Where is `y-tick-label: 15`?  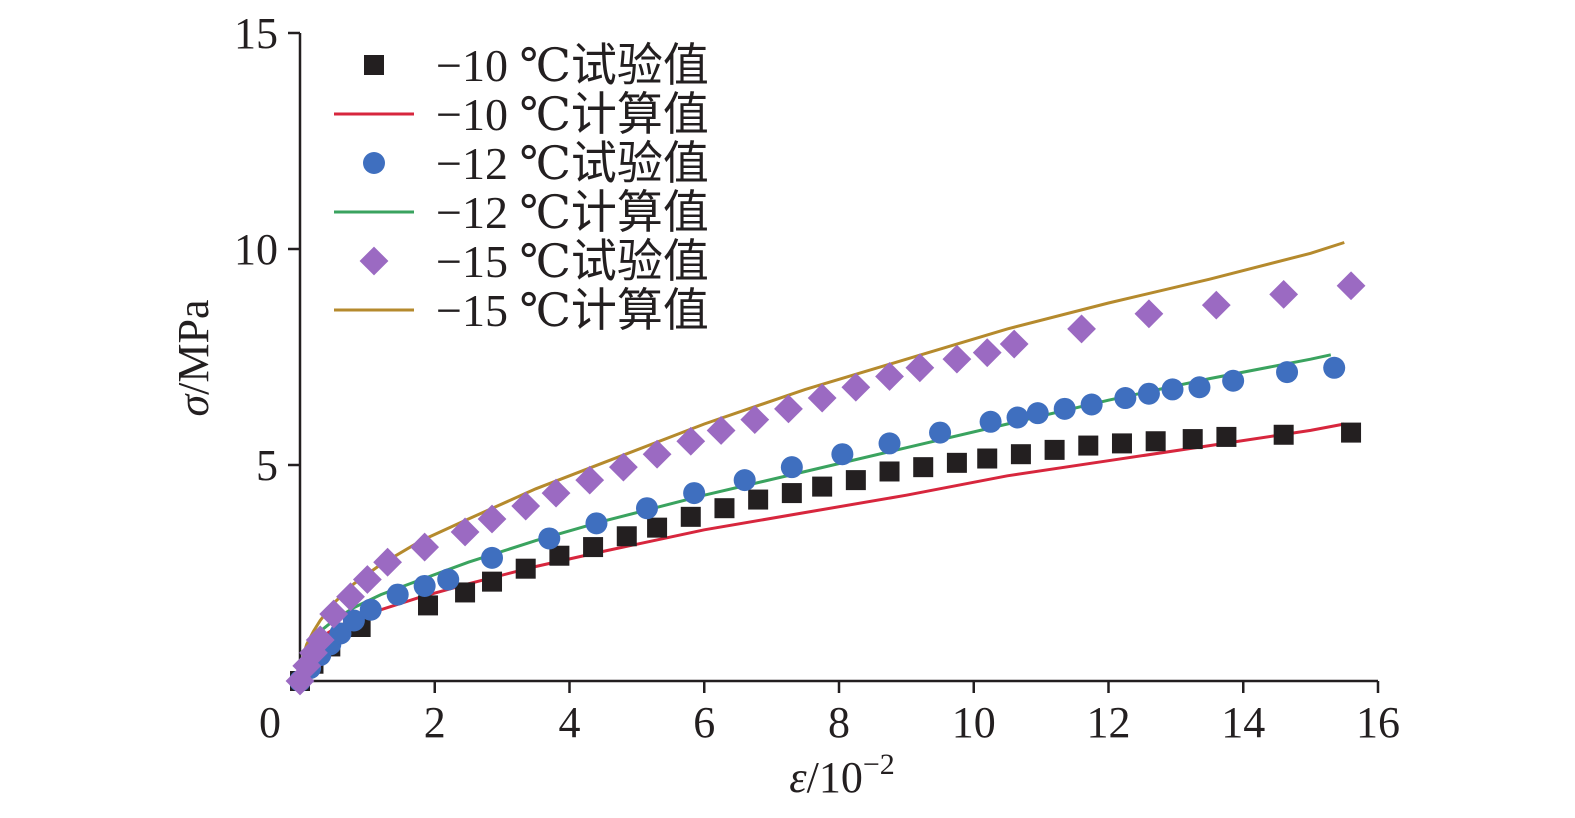 y-tick-label: 15 is located at coordinates (256, 33).